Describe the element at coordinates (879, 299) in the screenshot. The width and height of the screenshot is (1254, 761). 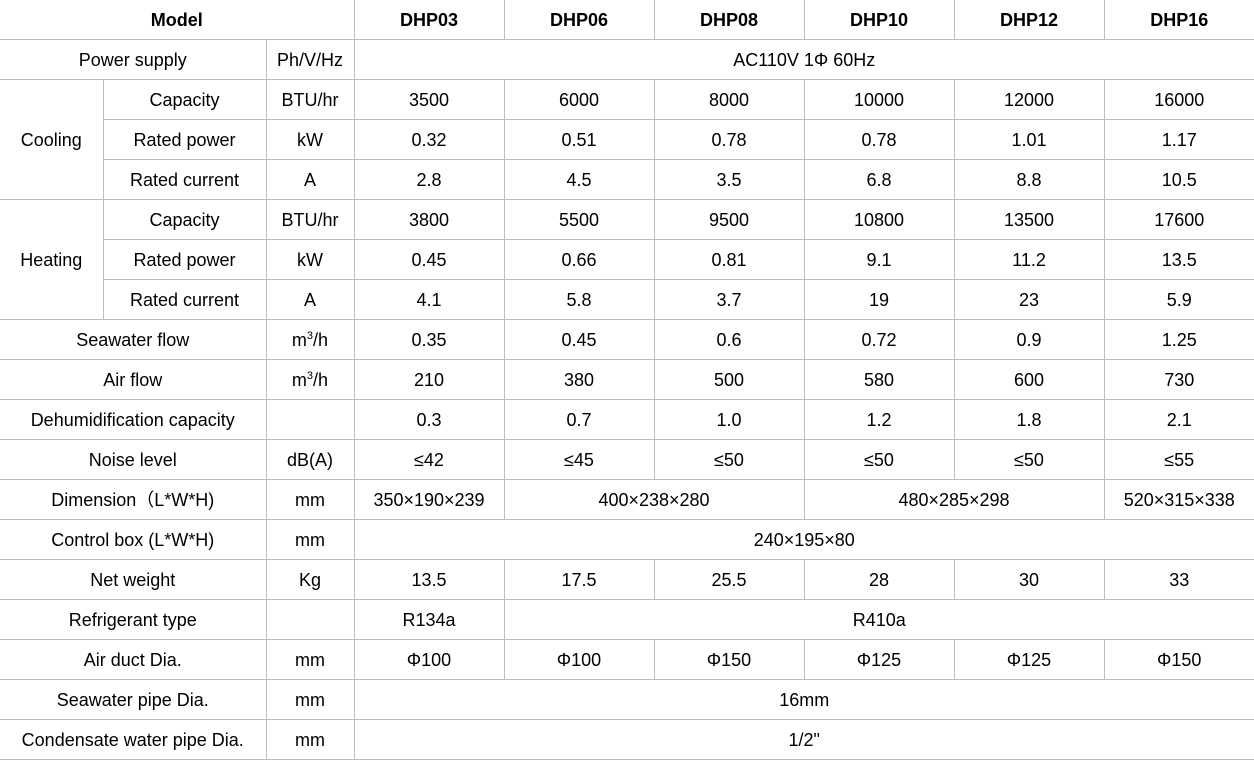
I see `cell: 19` at that location.